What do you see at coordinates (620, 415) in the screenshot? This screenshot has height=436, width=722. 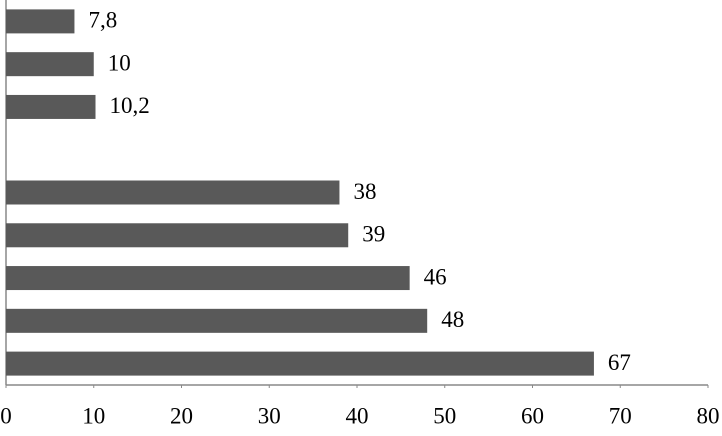 I see `x-tick-label: 70` at bounding box center [620, 415].